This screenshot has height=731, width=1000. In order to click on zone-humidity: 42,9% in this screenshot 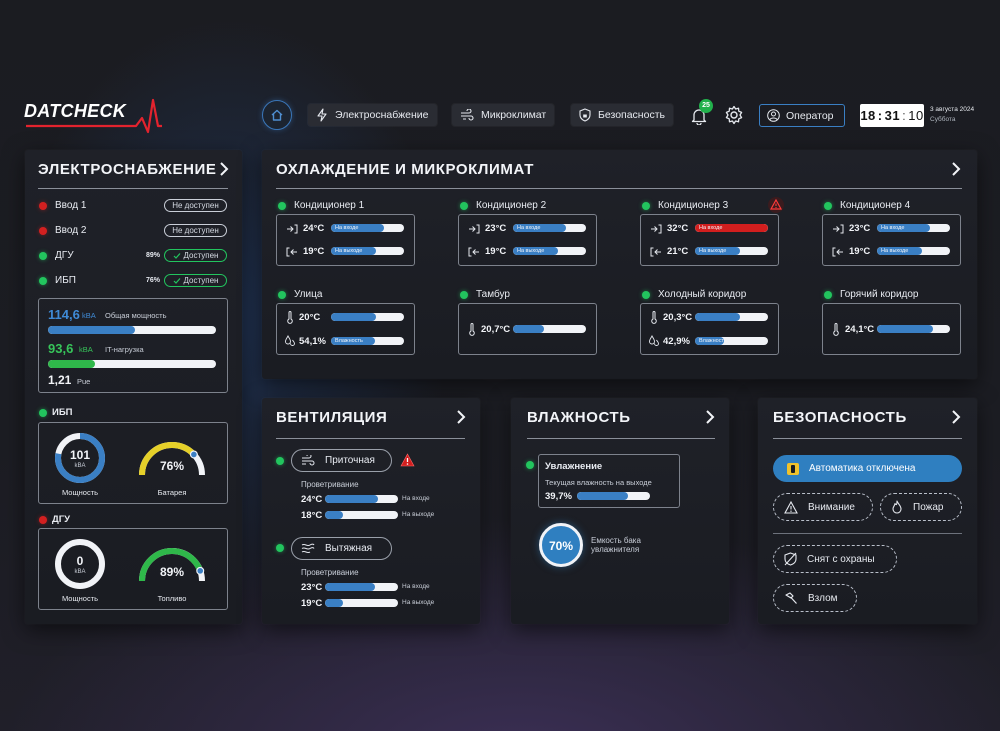, I will do `click(676, 341)`.